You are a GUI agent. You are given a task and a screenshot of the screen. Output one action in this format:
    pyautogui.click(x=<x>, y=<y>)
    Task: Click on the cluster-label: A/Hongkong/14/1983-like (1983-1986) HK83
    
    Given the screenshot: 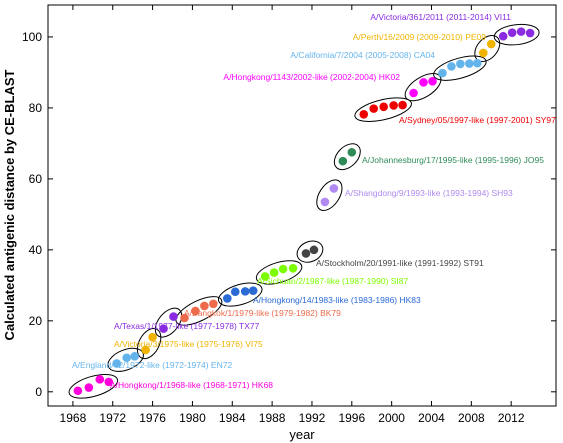 What is the action you would take?
    pyautogui.click(x=337, y=300)
    